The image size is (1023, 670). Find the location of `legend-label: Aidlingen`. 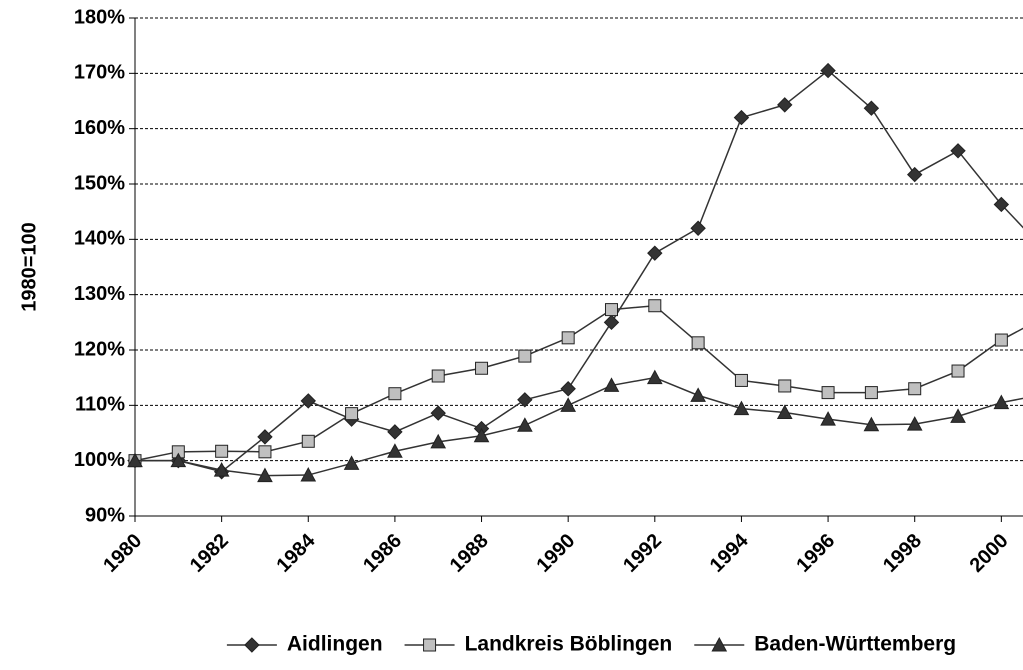

legend-label: Aidlingen is located at coordinates (335, 644).